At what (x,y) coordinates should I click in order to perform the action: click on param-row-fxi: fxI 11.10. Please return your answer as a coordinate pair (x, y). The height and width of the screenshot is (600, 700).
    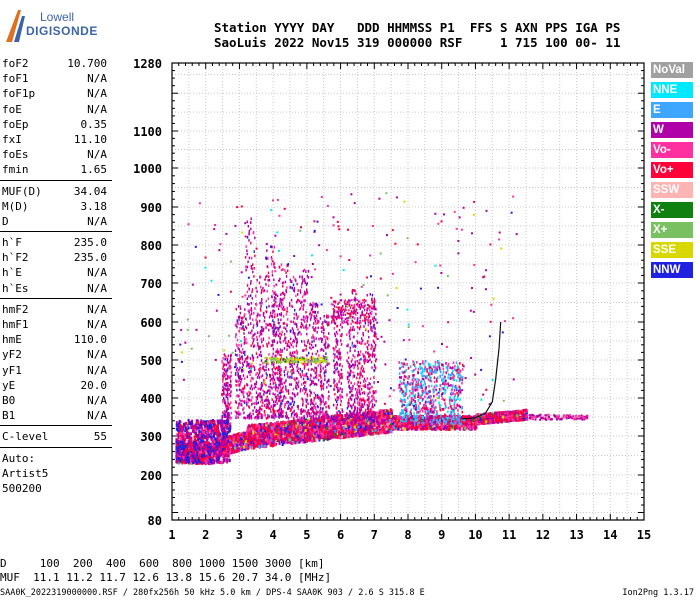
    Looking at the image, I should click on (56, 139).